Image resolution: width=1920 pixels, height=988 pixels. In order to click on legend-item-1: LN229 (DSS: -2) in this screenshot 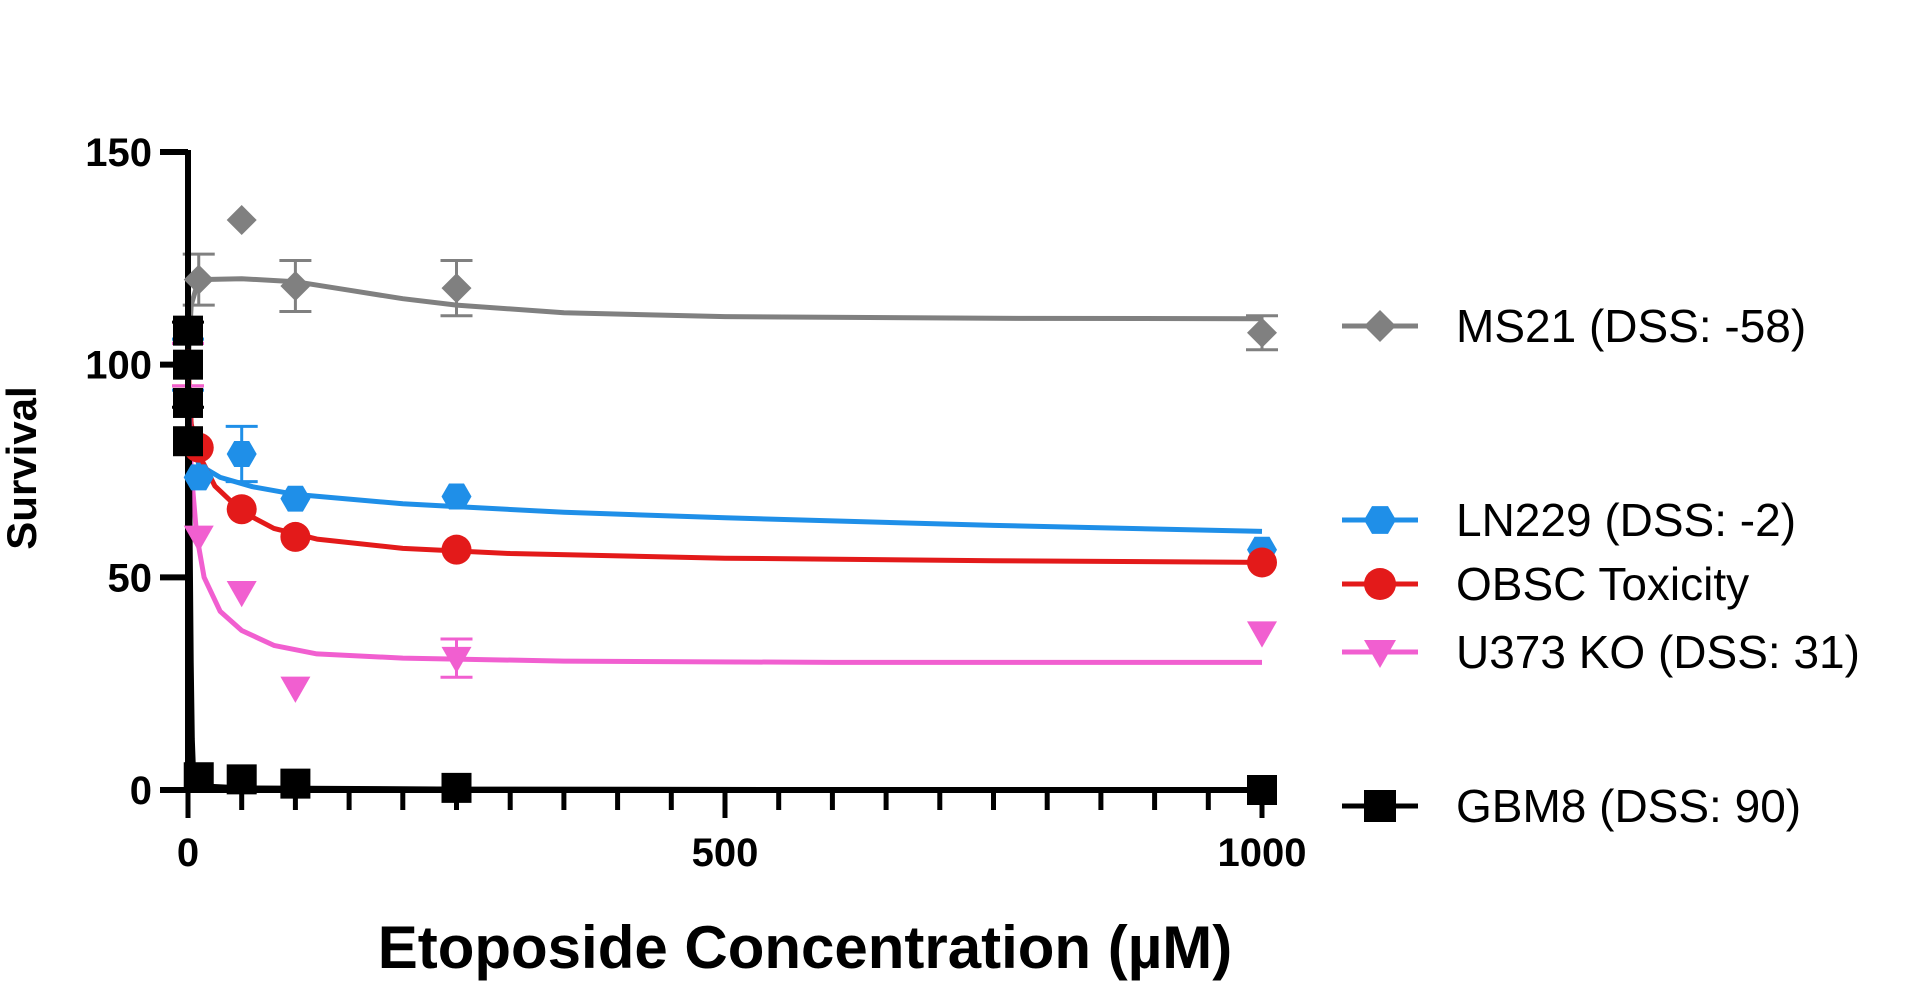, I will do `click(1569, 520)`.